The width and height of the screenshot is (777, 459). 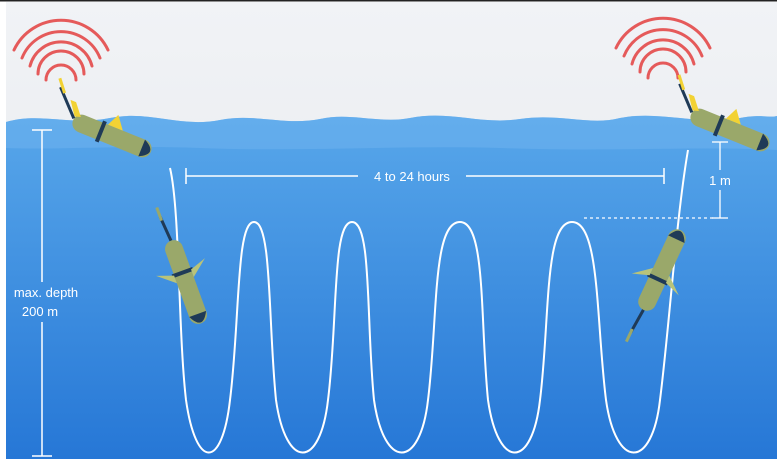 What do you see at coordinates (40, 311) in the screenshot?
I see `depth-label-line2: 200 m` at bounding box center [40, 311].